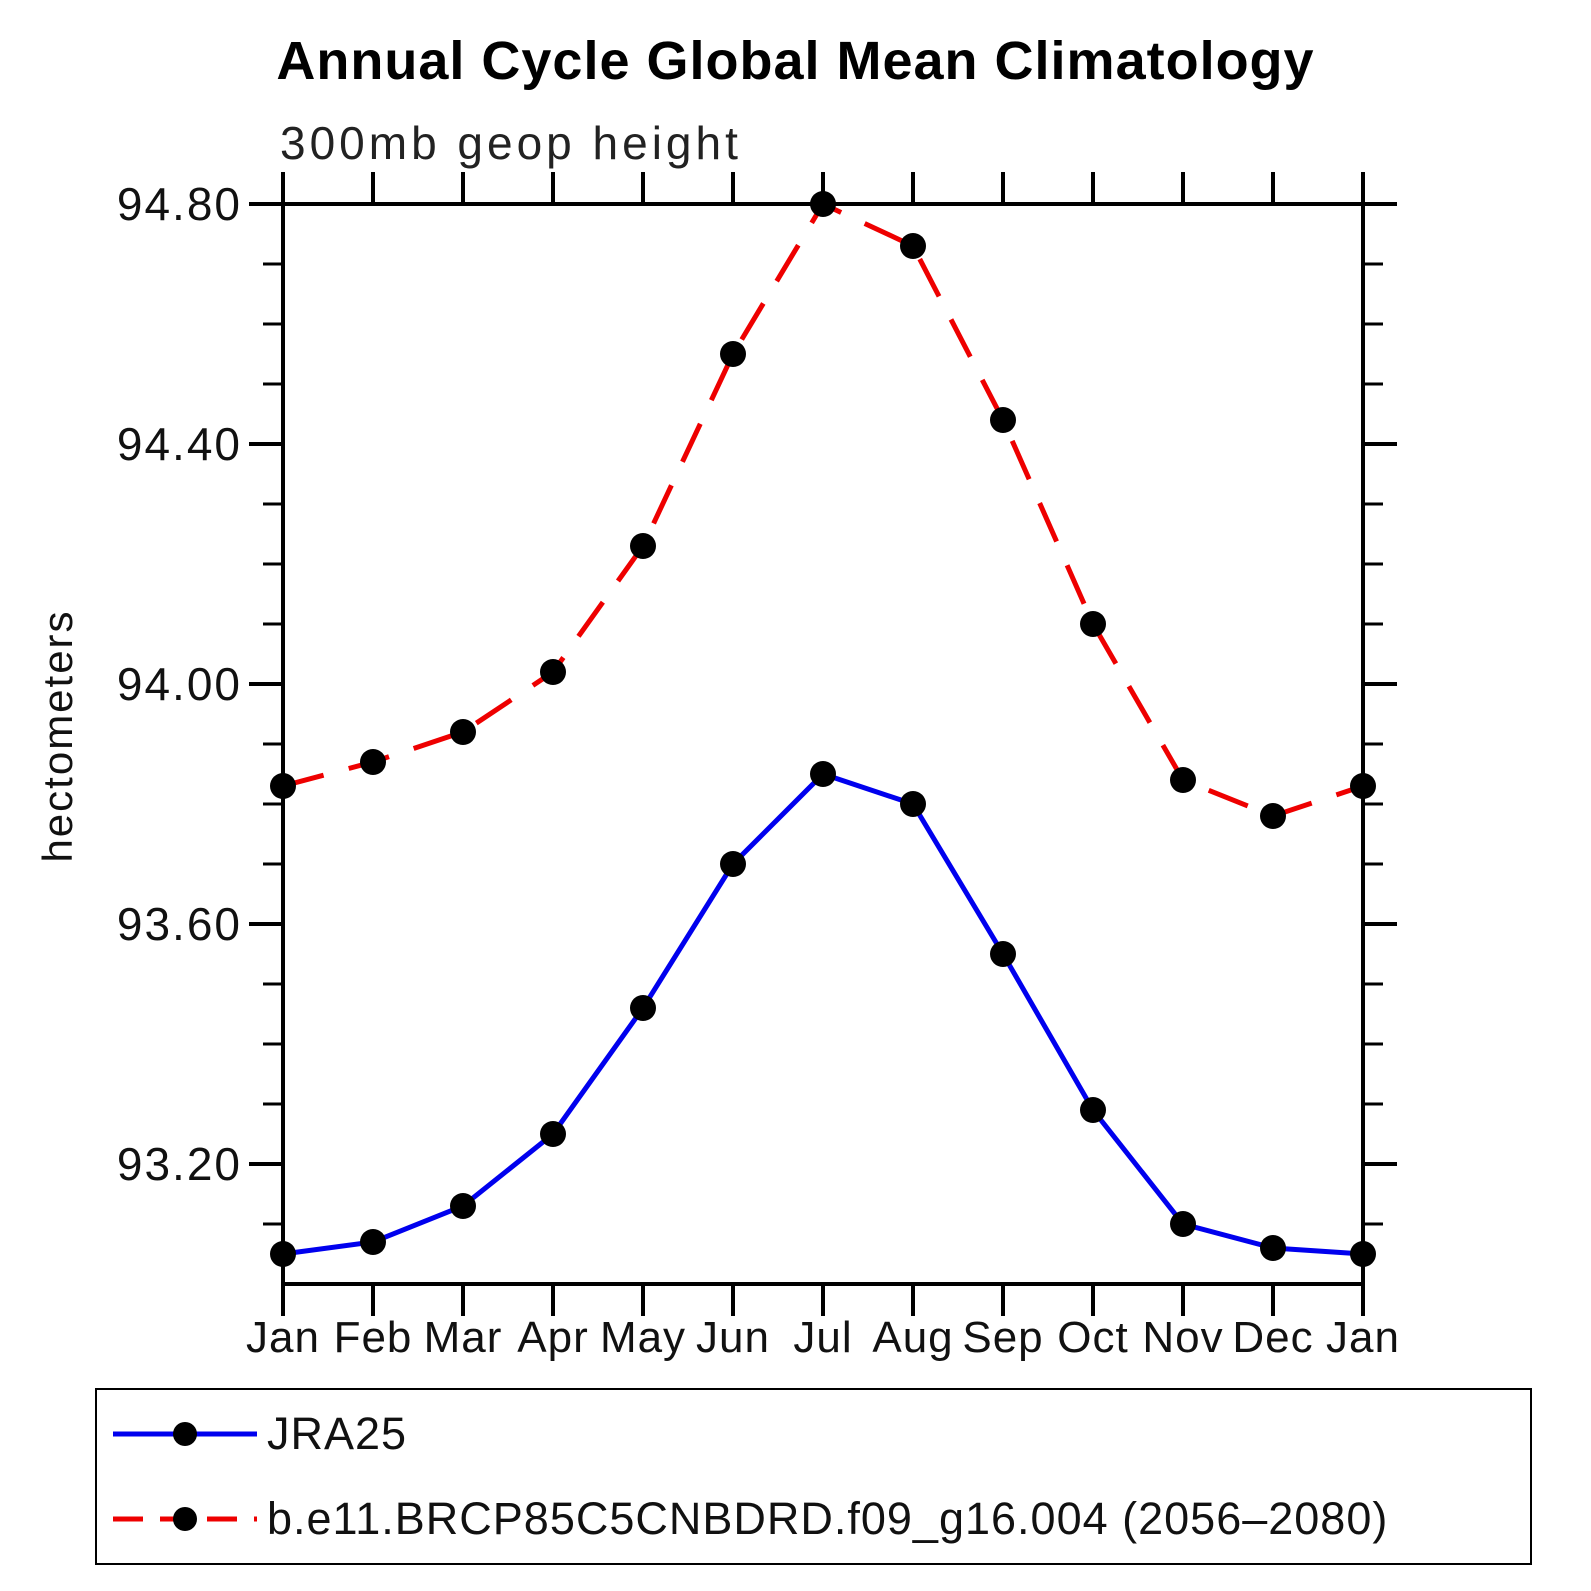 The image size is (1591, 1591). What do you see at coordinates (179, 444) in the screenshot?
I see `y-tick-label: 94.40` at bounding box center [179, 444].